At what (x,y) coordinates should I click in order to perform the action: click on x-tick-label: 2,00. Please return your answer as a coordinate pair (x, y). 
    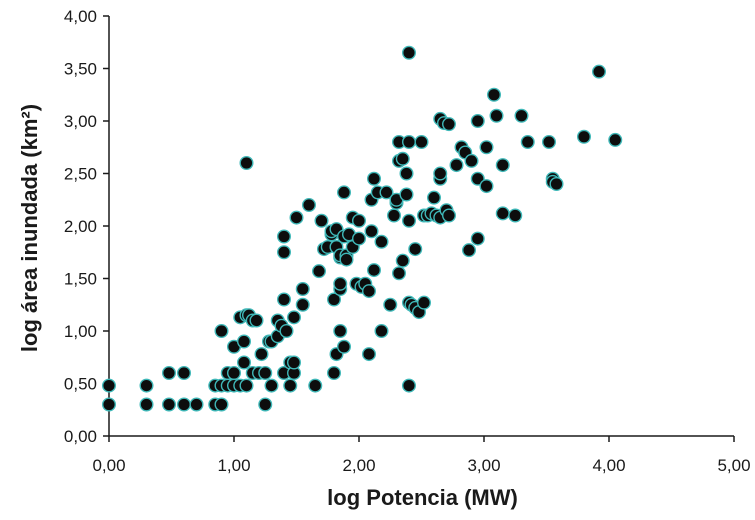
    Looking at the image, I should click on (358, 465).